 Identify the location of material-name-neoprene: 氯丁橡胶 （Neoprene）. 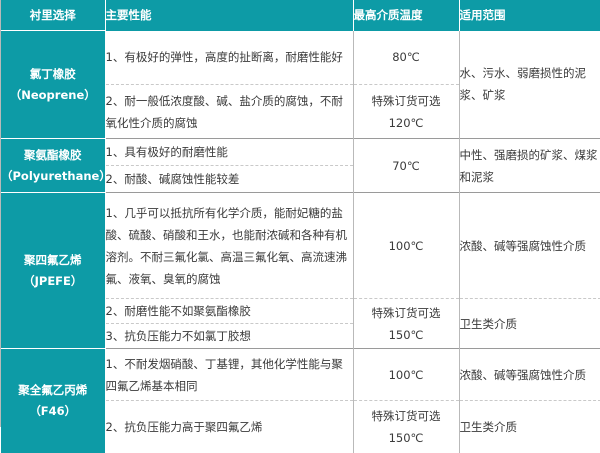
(53, 84).